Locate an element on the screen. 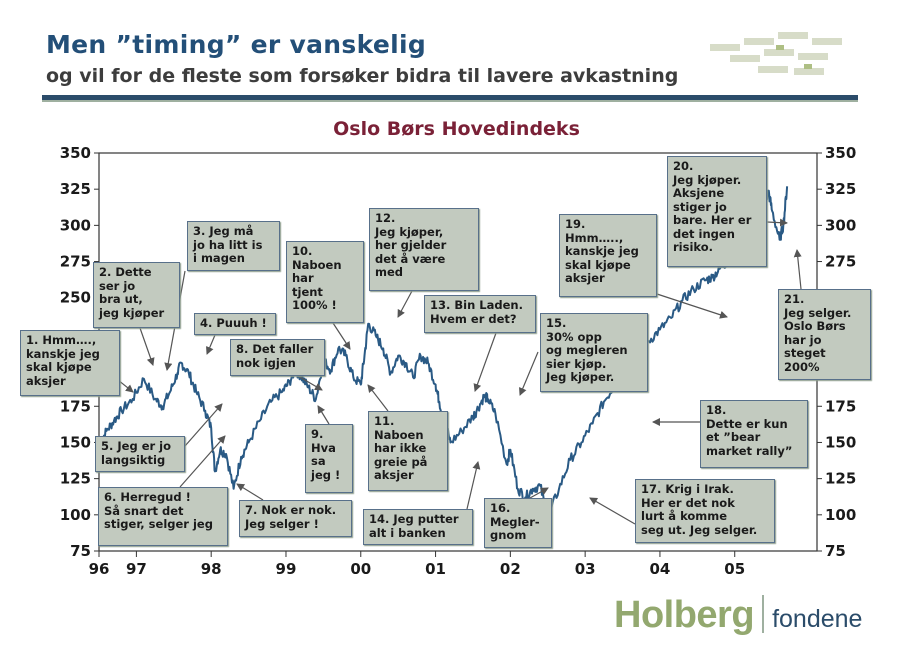  y-tick-label-right: 75 is located at coordinates (835, 551).